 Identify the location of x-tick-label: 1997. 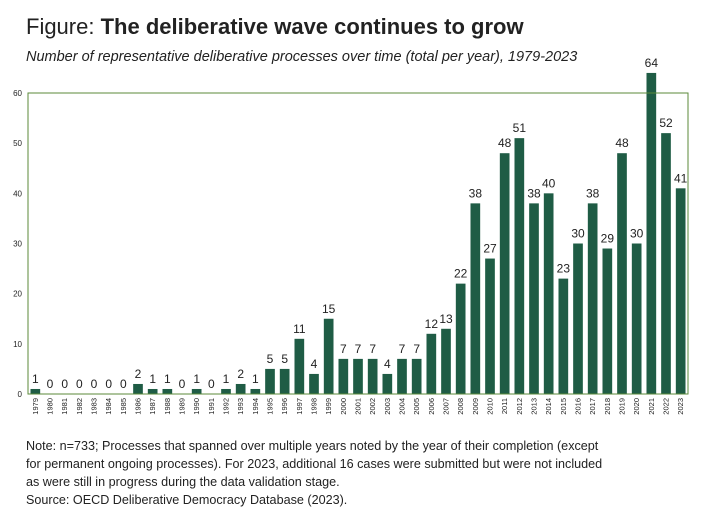
(299, 406).